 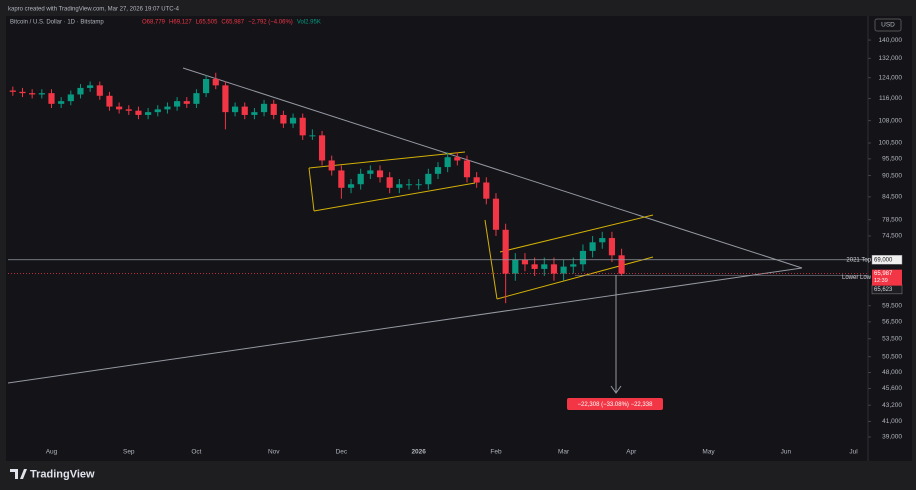 I want to click on level-value: 69,000, so click(x=883, y=260).